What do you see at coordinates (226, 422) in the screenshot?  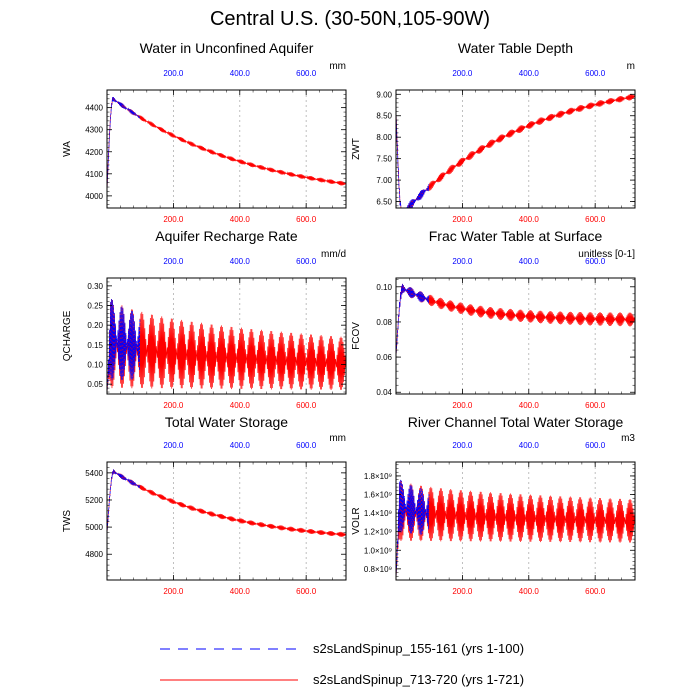 I see `panel-title: Total Water Storage` at bounding box center [226, 422].